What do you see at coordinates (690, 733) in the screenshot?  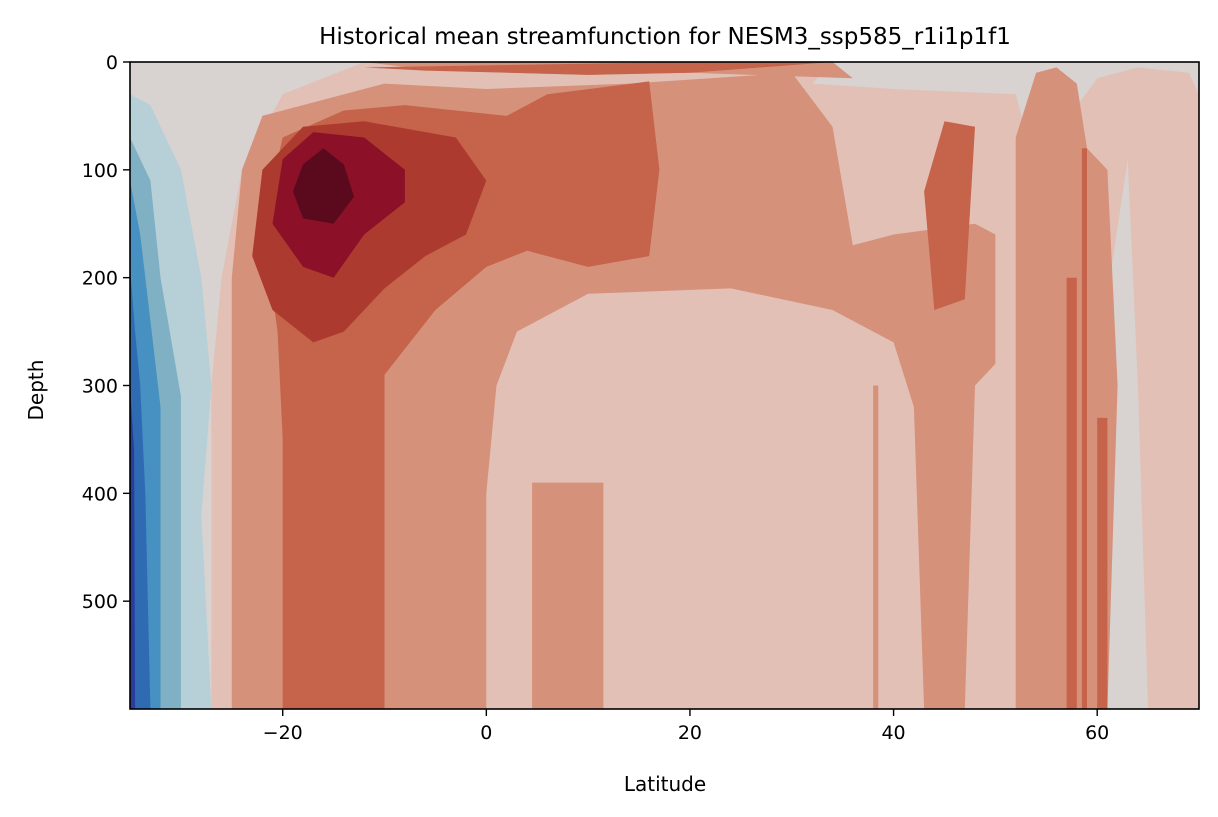 I see `x-tick-label: 20` at bounding box center [690, 733].